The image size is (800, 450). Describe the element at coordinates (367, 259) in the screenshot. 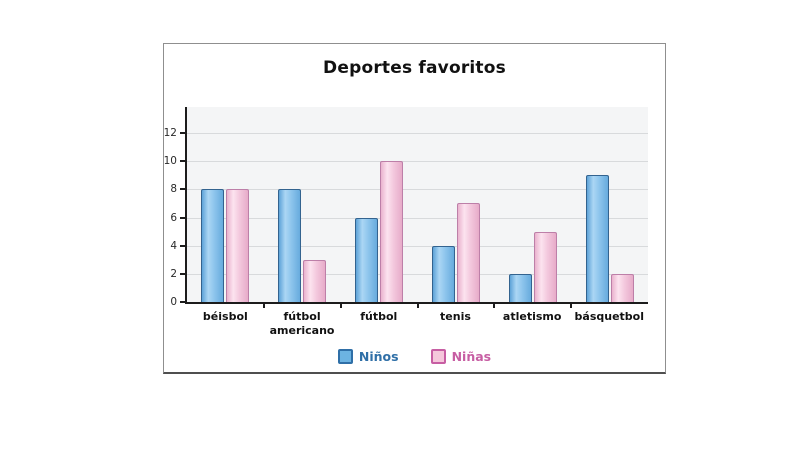

I see `bar-ninos-futbol` at that location.